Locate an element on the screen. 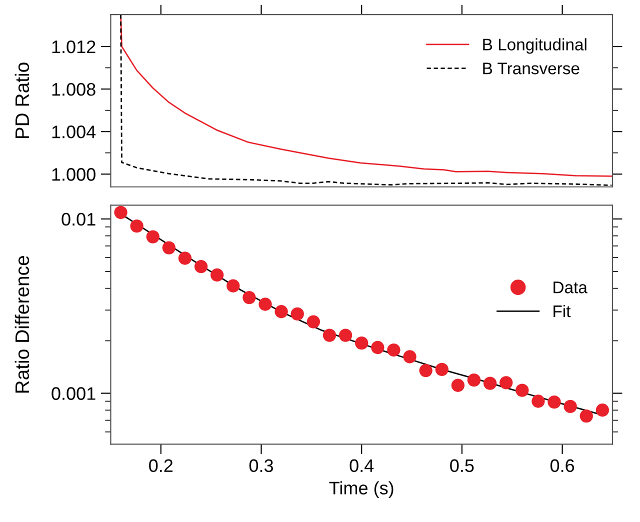  y-tick-label: 1.000 is located at coordinates (74, 174).